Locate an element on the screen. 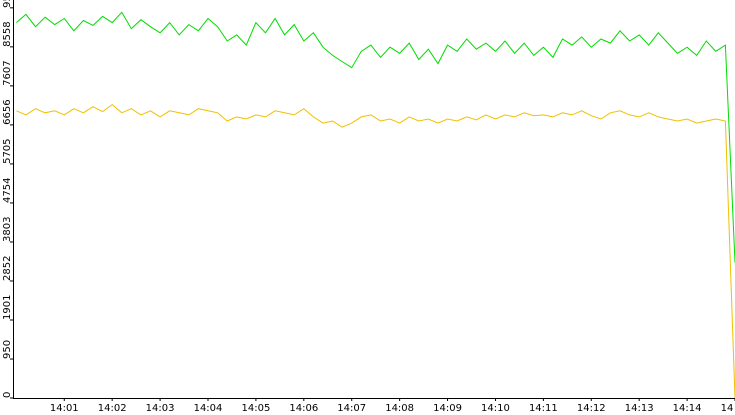 This screenshot has width=735, height=415. x-tick-label: 14:05 is located at coordinates (255, 408).